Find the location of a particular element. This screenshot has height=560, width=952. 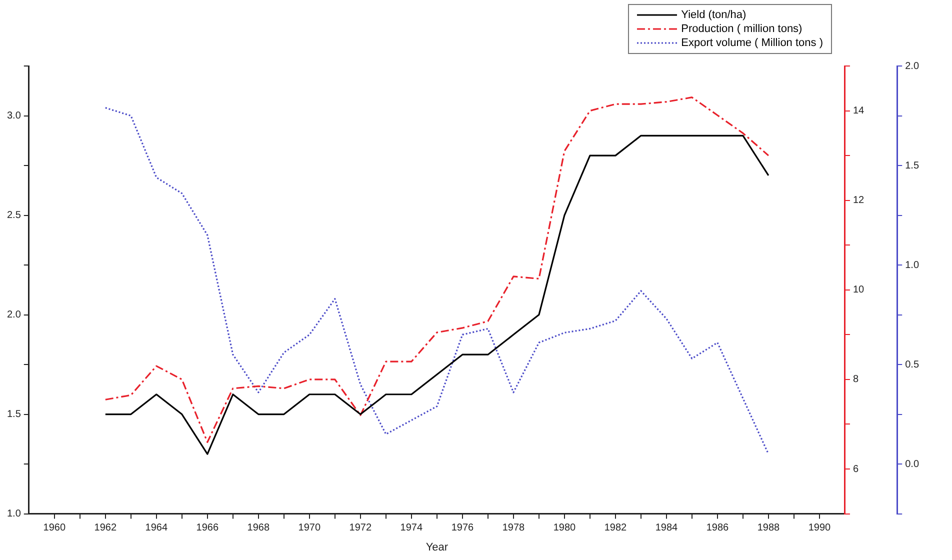

y-tick-label: 3.0 is located at coordinates (14, 116).